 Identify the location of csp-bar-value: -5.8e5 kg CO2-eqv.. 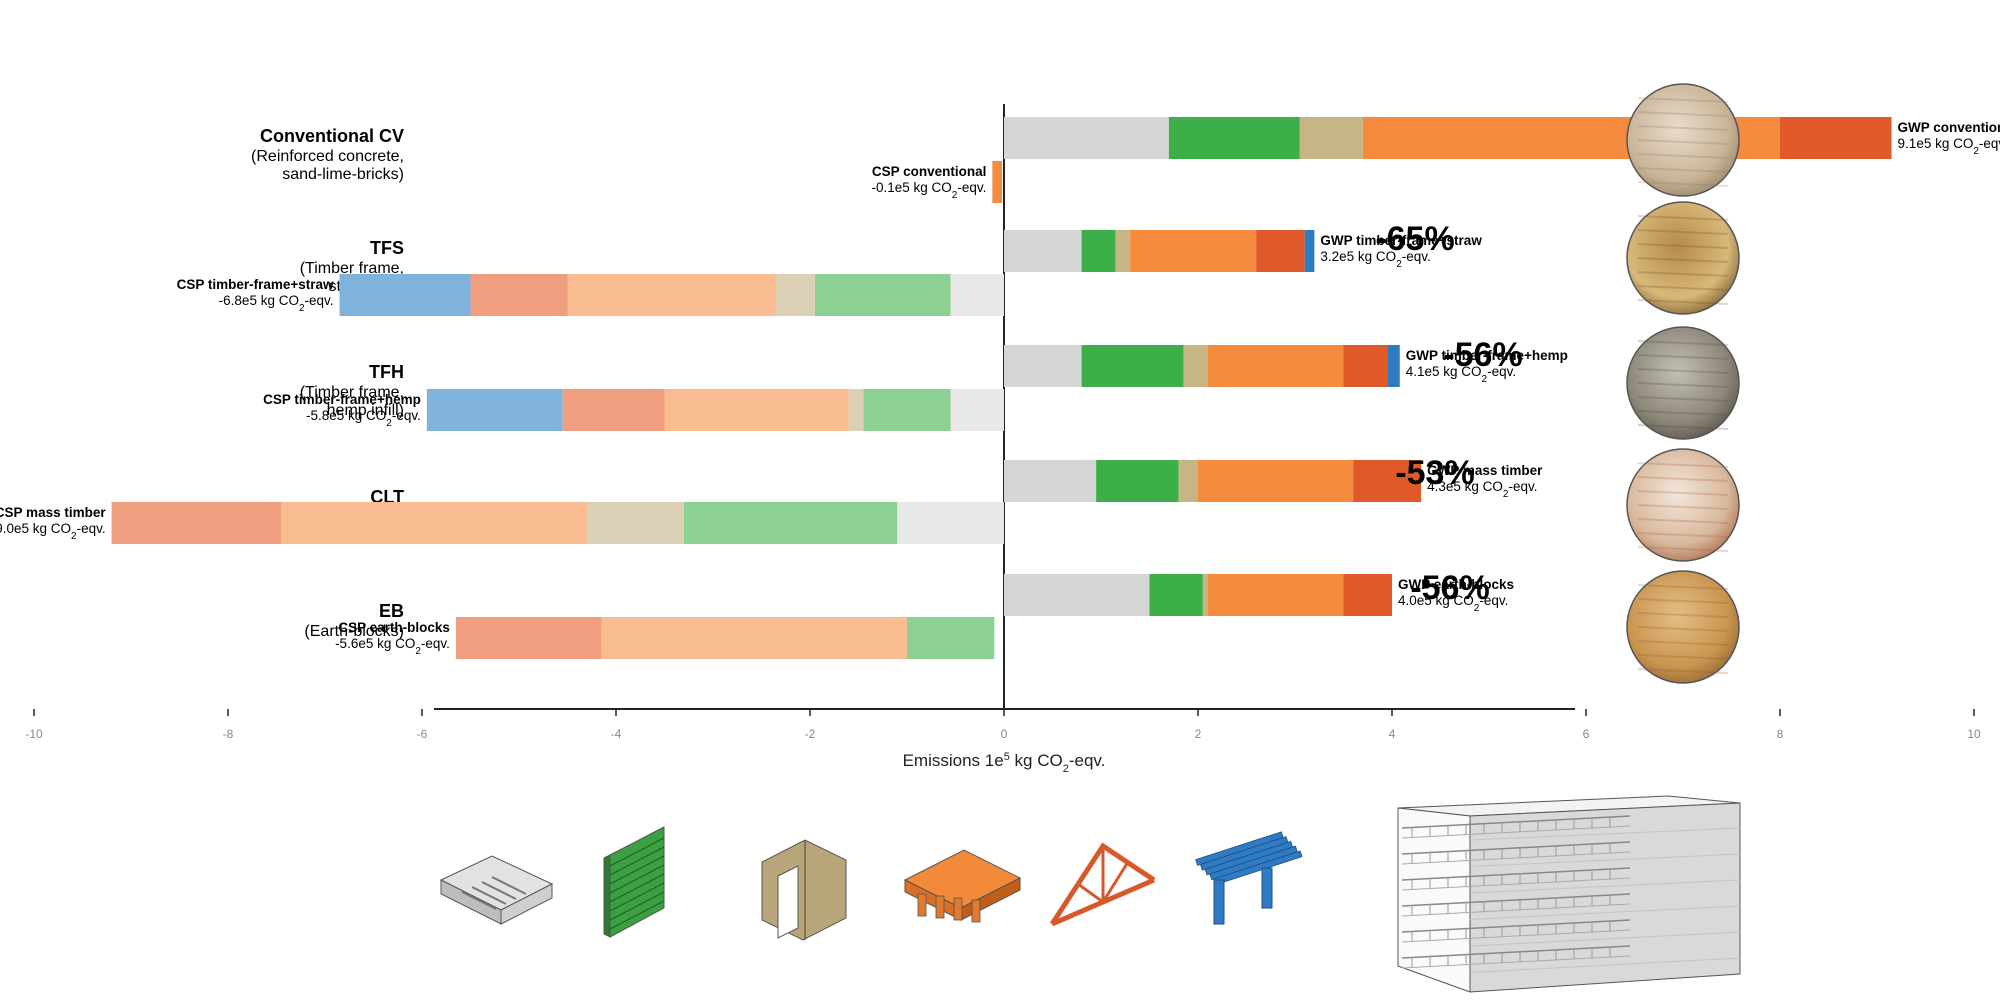
(363, 418).